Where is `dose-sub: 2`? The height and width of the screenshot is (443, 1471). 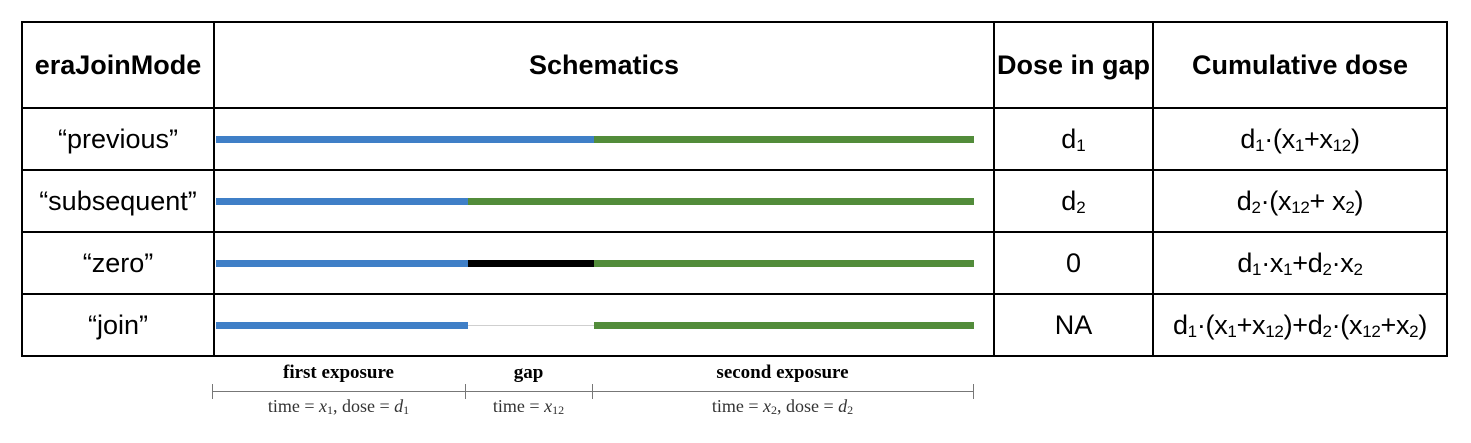
dose-sub: 2 is located at coordinates (1081, 207).